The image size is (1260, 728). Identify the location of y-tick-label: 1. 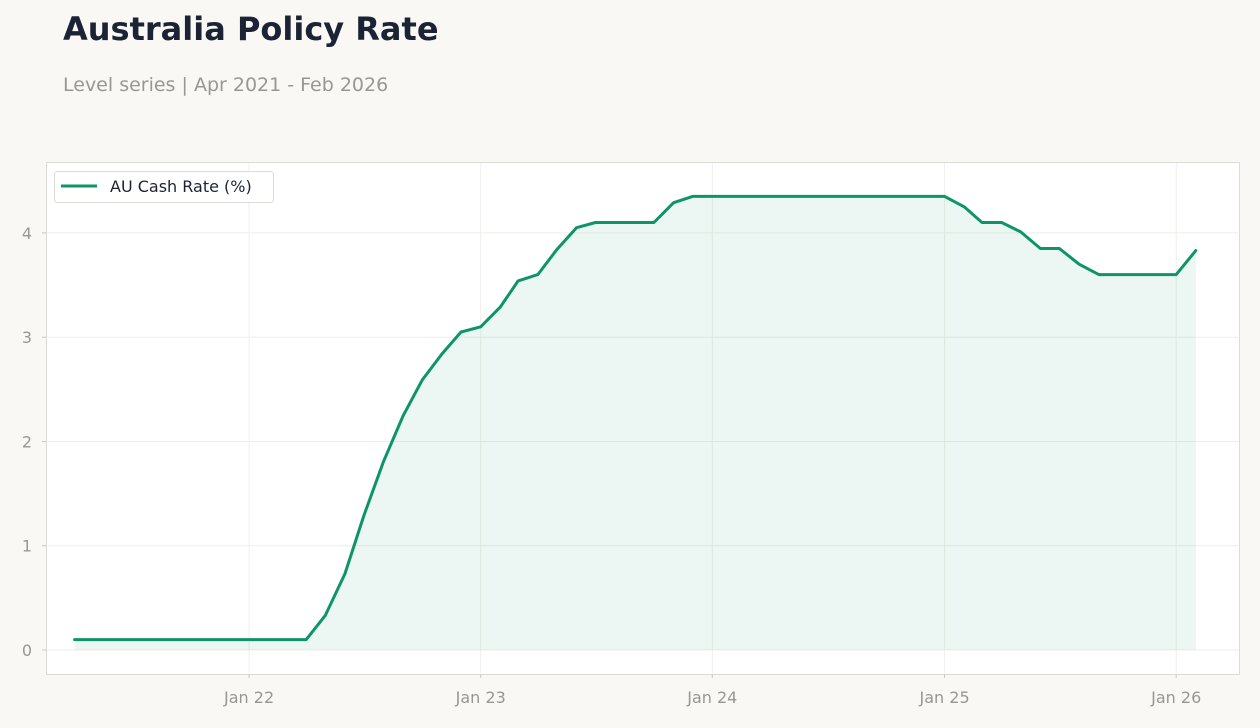
(27, 546).